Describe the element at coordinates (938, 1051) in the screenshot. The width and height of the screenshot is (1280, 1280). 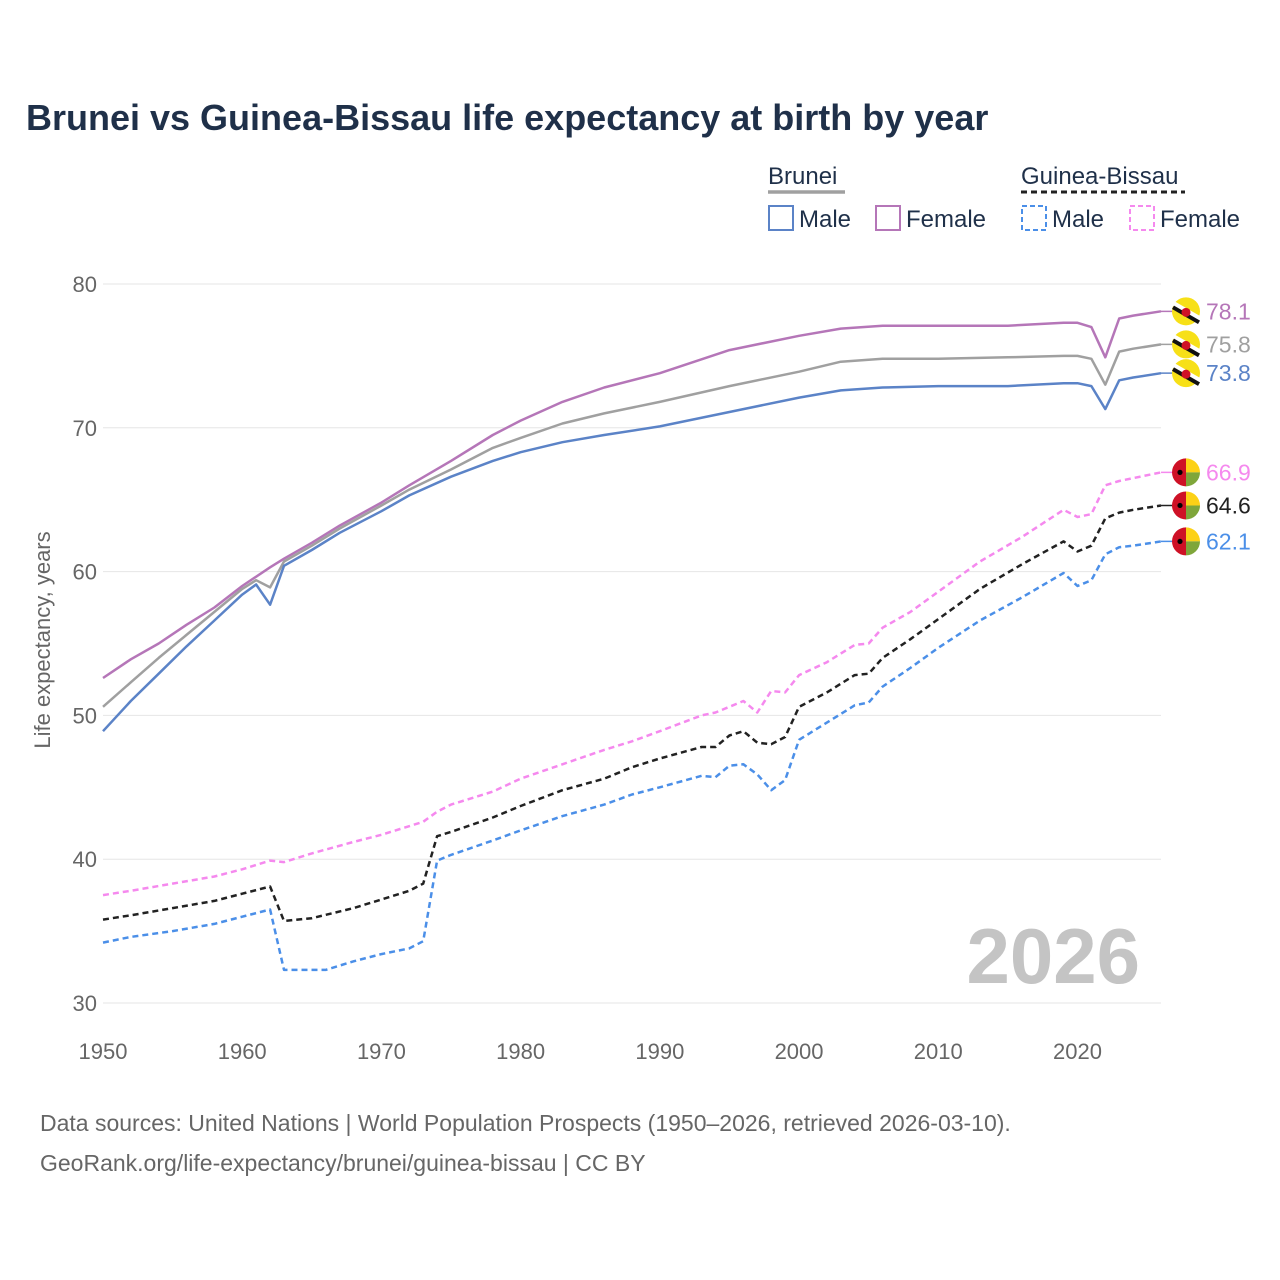
I see `x-tick-label: 2010` at that location.